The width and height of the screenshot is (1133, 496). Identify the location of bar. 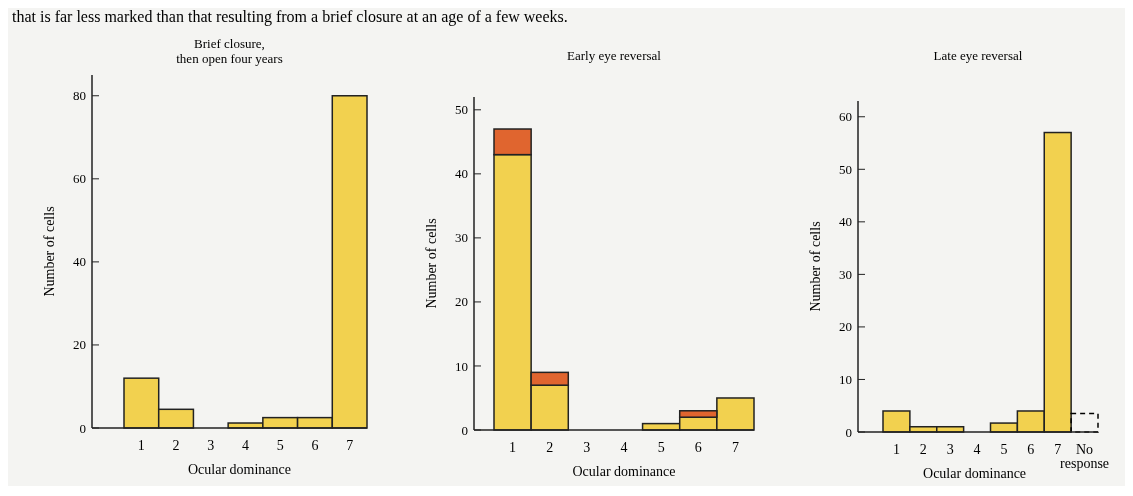
(1084, 422).